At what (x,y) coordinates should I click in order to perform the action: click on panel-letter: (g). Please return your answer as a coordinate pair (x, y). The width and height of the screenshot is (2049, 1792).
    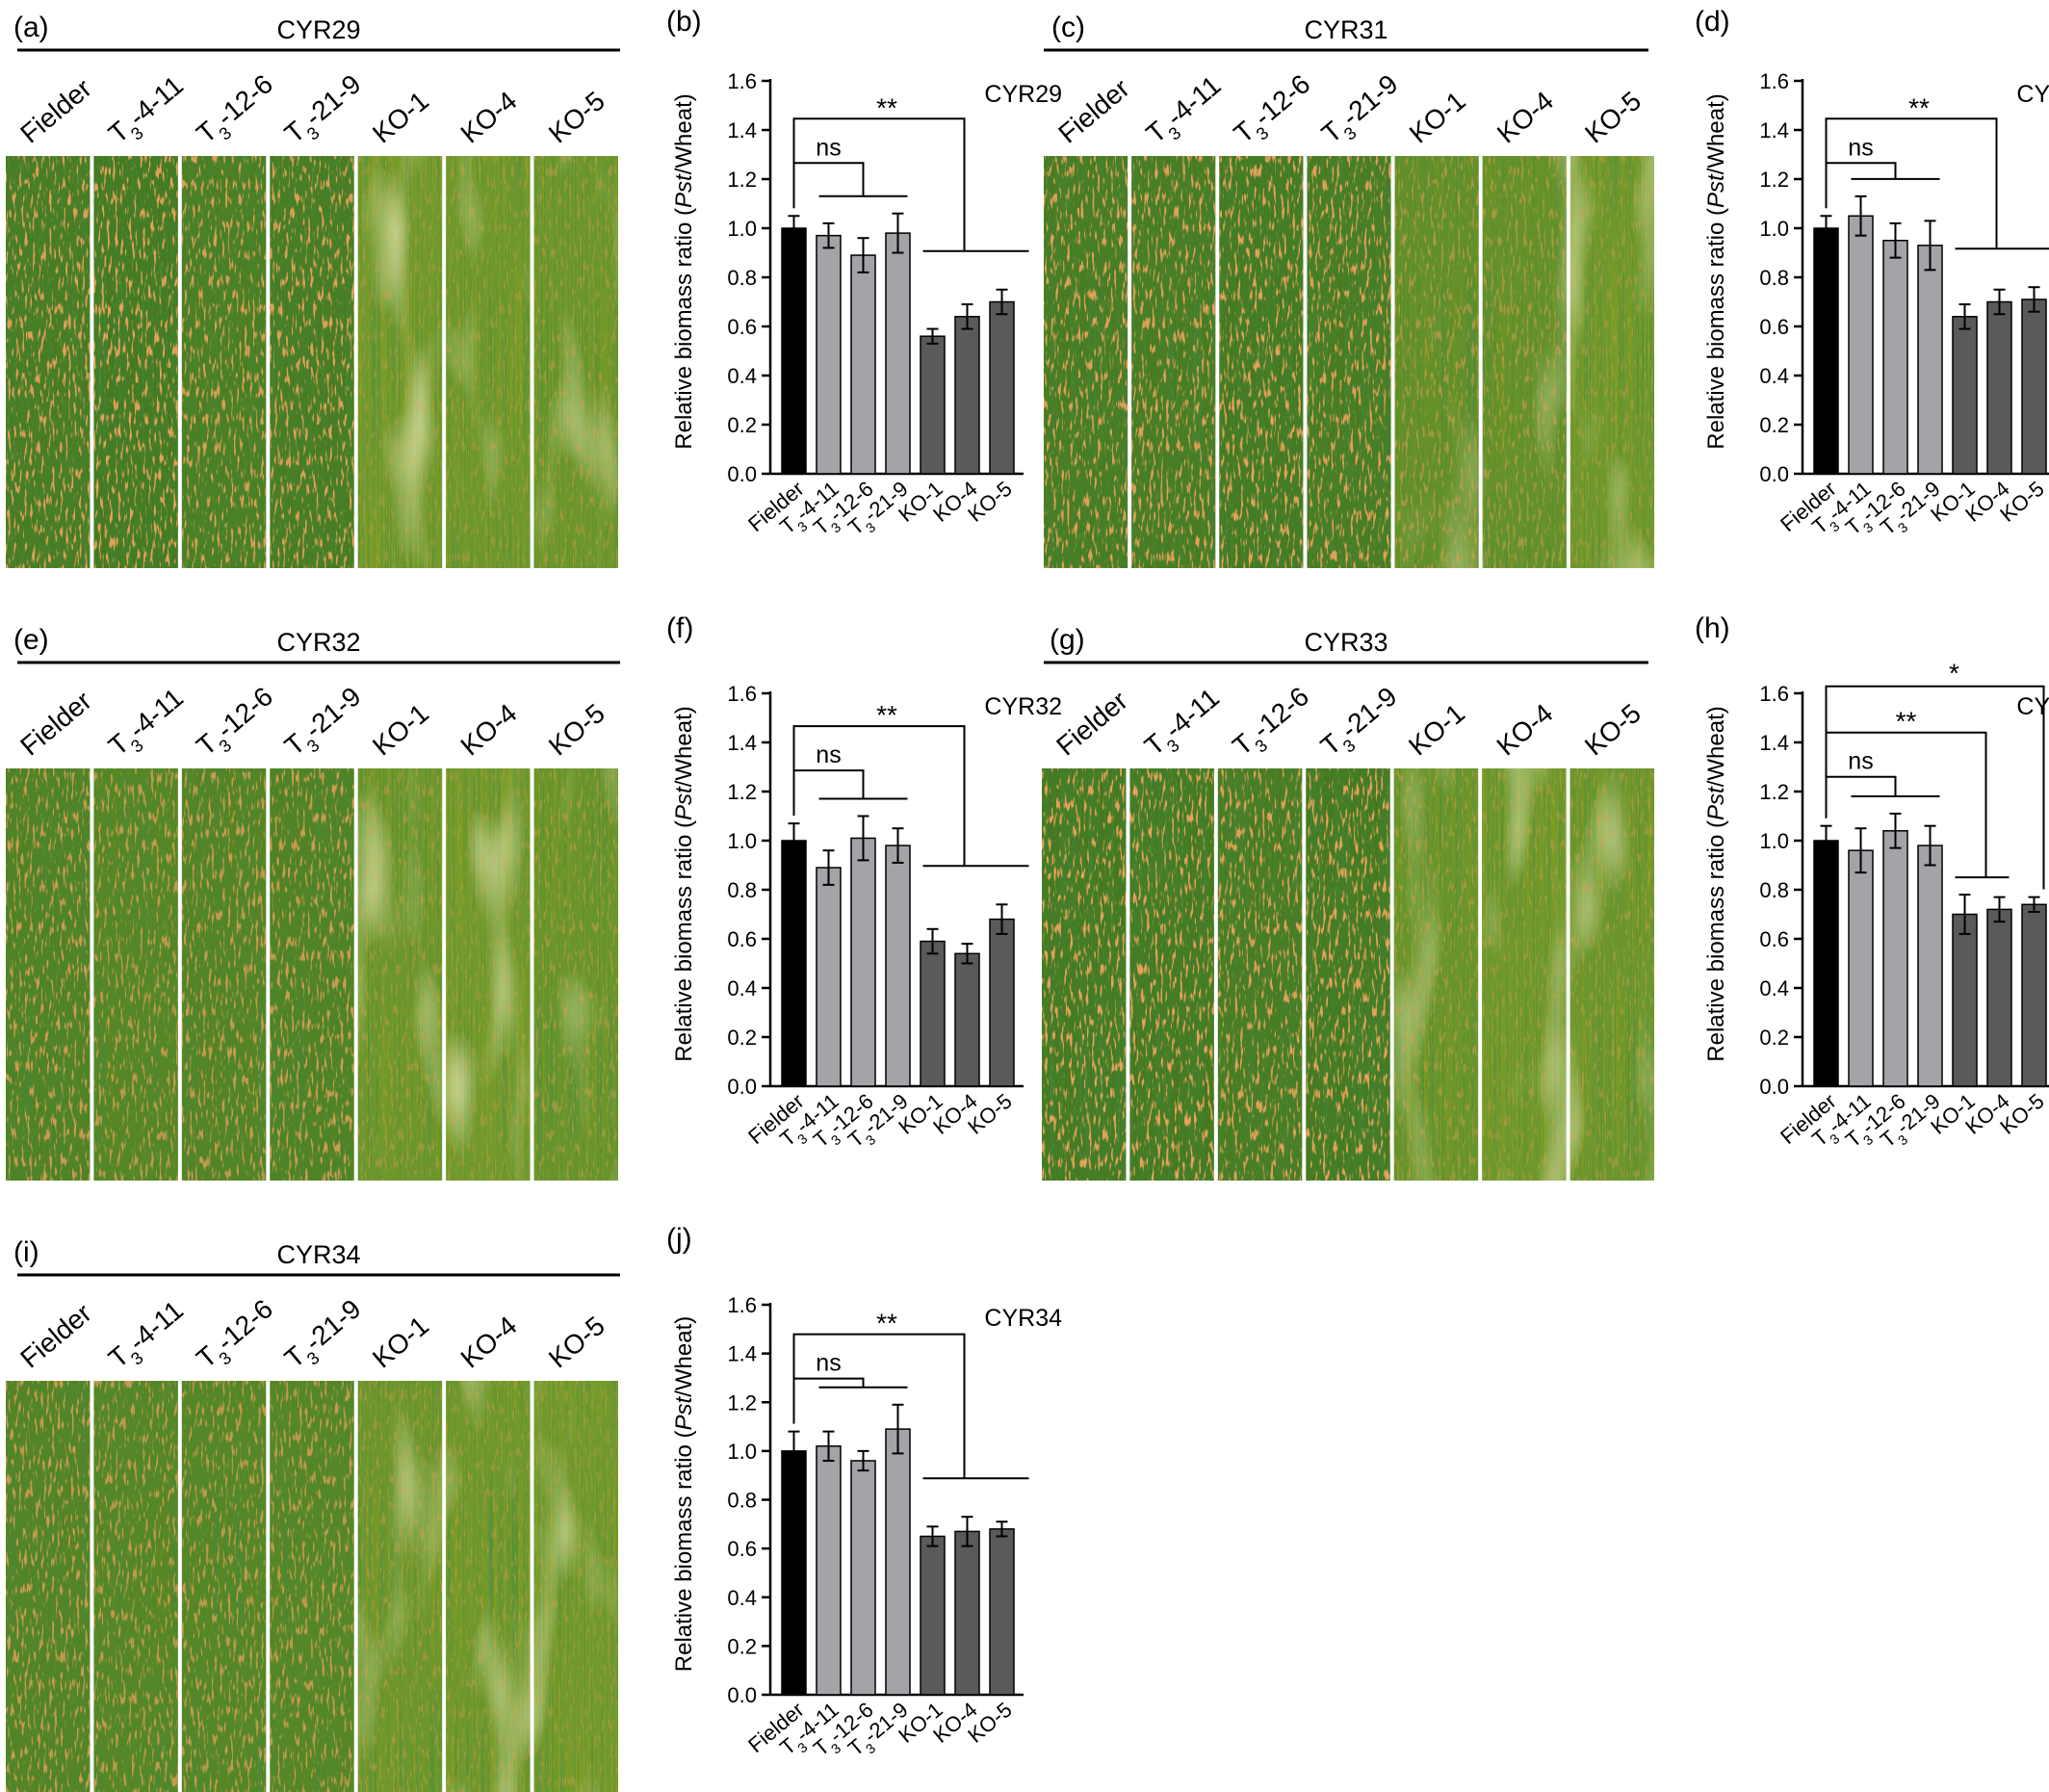
    Looking at the image, I should click on (1067, 640).